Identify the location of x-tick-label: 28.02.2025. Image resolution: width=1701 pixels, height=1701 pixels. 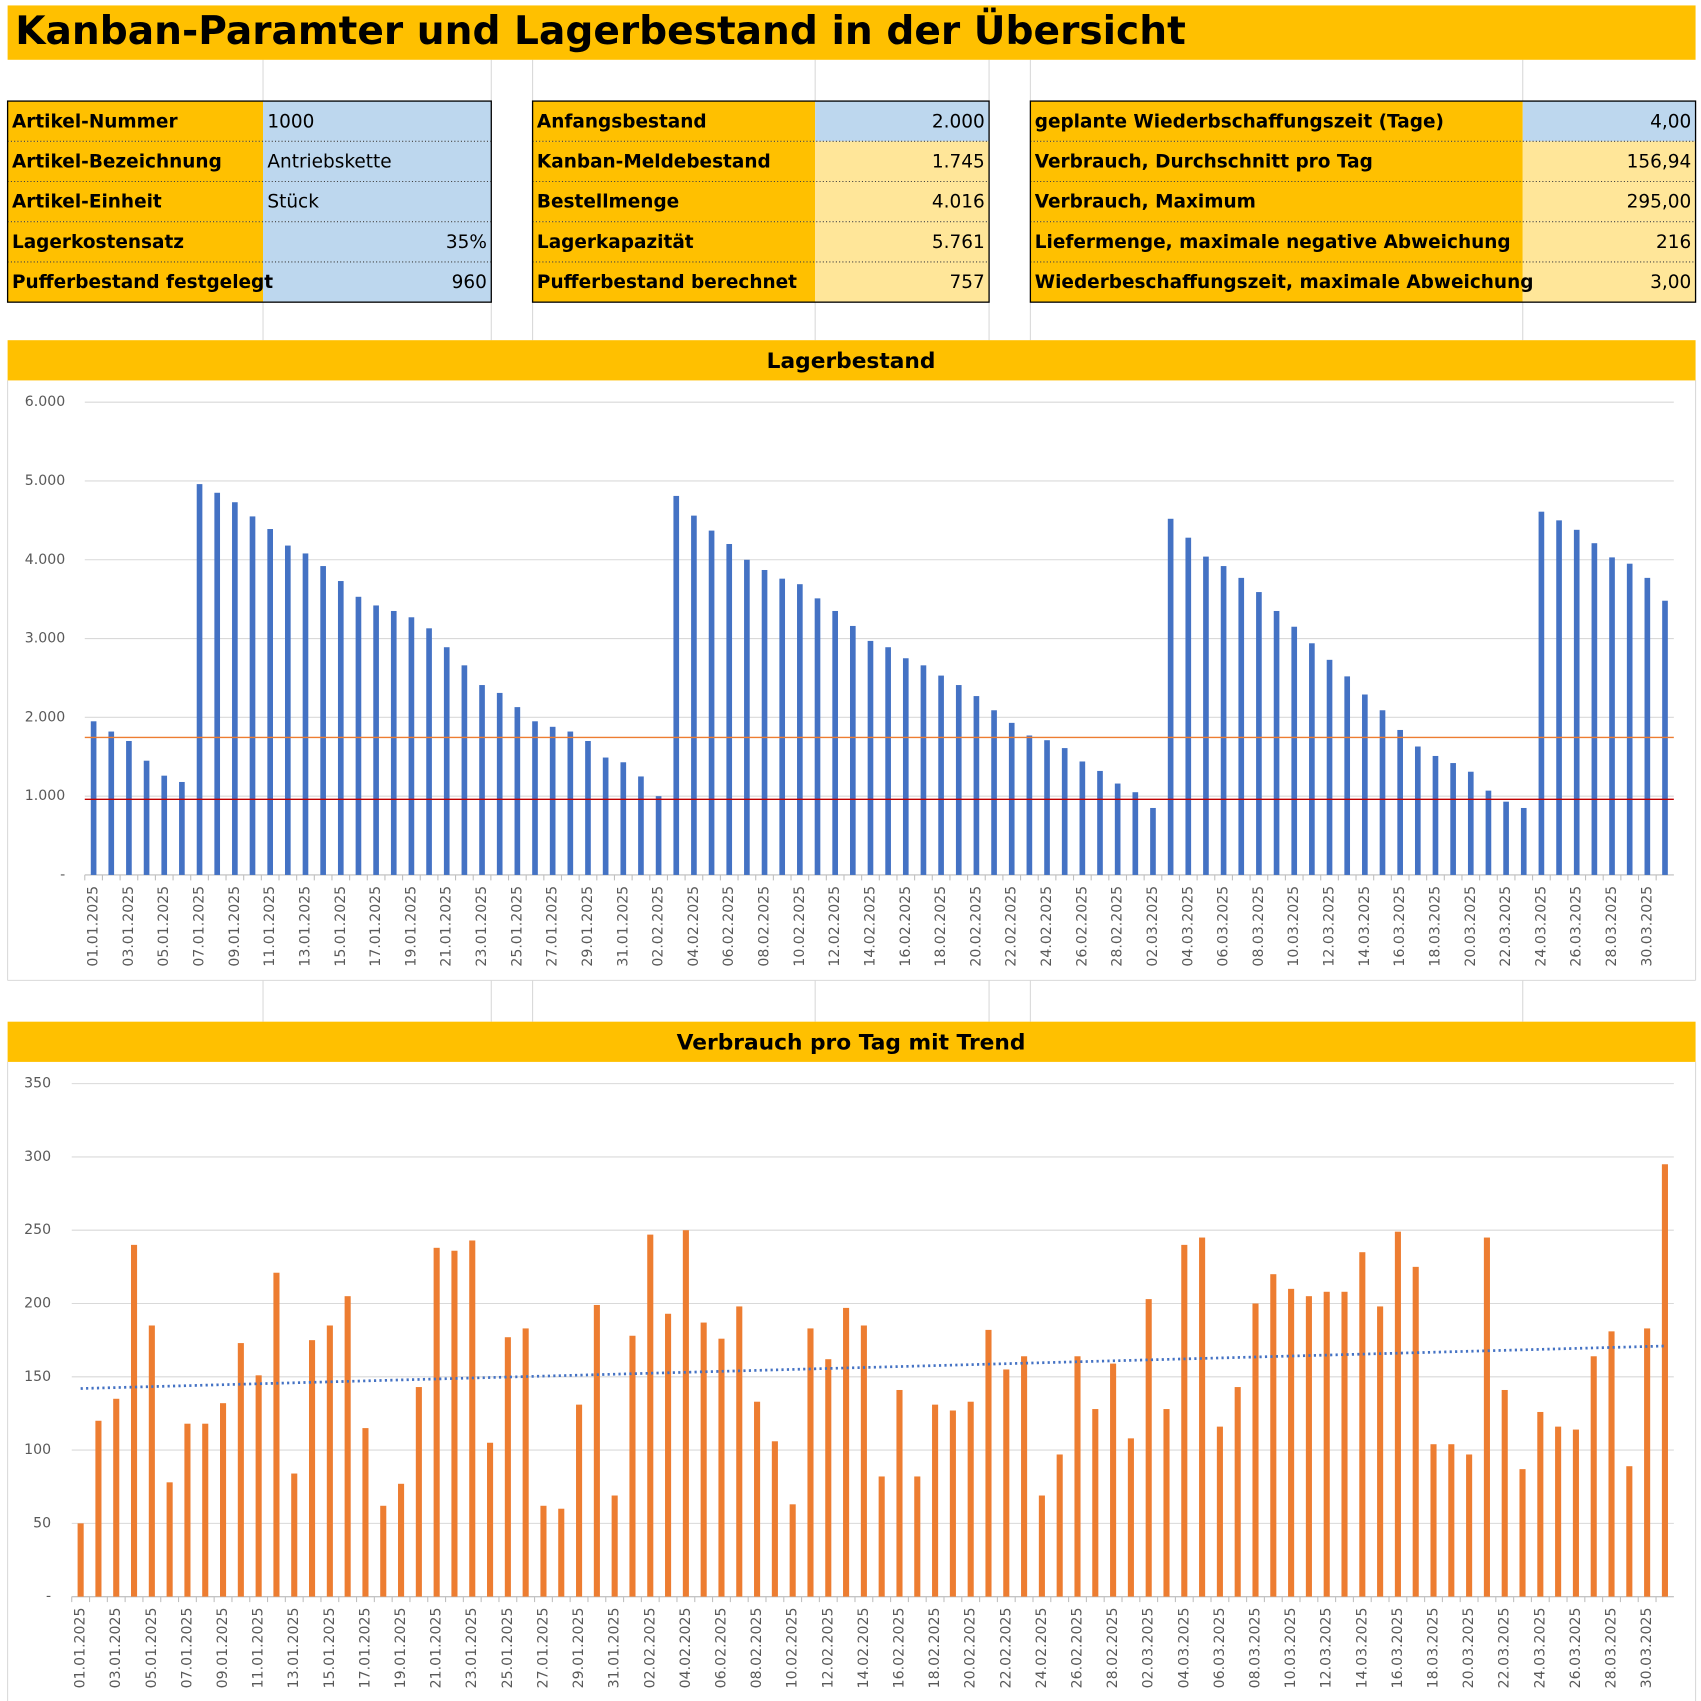
(1118, 926).